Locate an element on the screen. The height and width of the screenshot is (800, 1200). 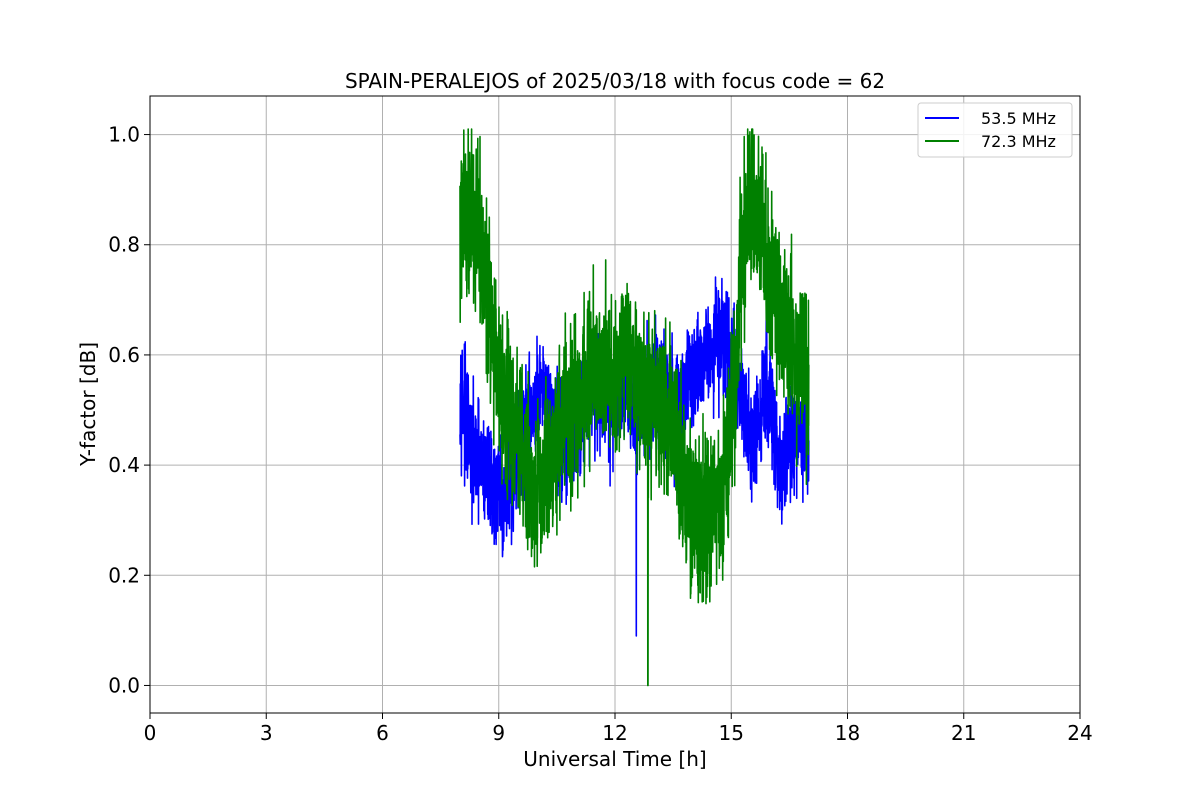
x-axis-label: Universal Time [h] is located at coordinates (614, 759).